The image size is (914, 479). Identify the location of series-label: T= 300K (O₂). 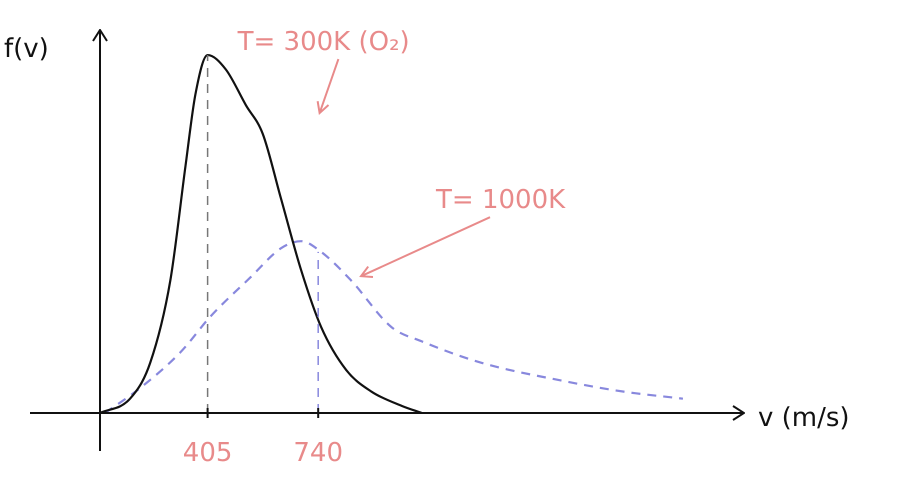
(323, 41).